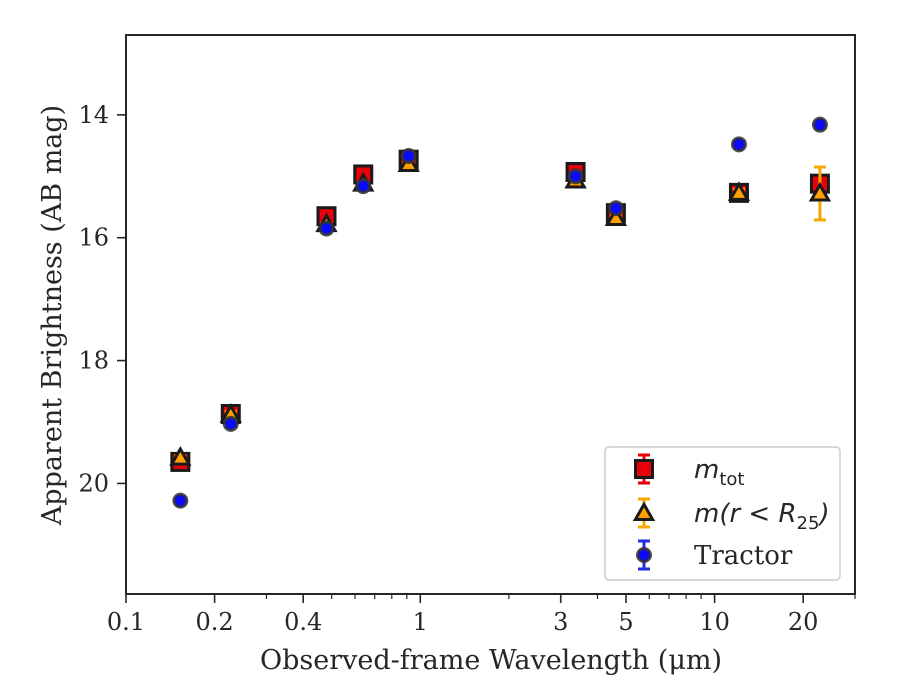  Describe the element at coordinates (303, 622) in the screenshot. I see `x-tick-label: 0.4` at that location.